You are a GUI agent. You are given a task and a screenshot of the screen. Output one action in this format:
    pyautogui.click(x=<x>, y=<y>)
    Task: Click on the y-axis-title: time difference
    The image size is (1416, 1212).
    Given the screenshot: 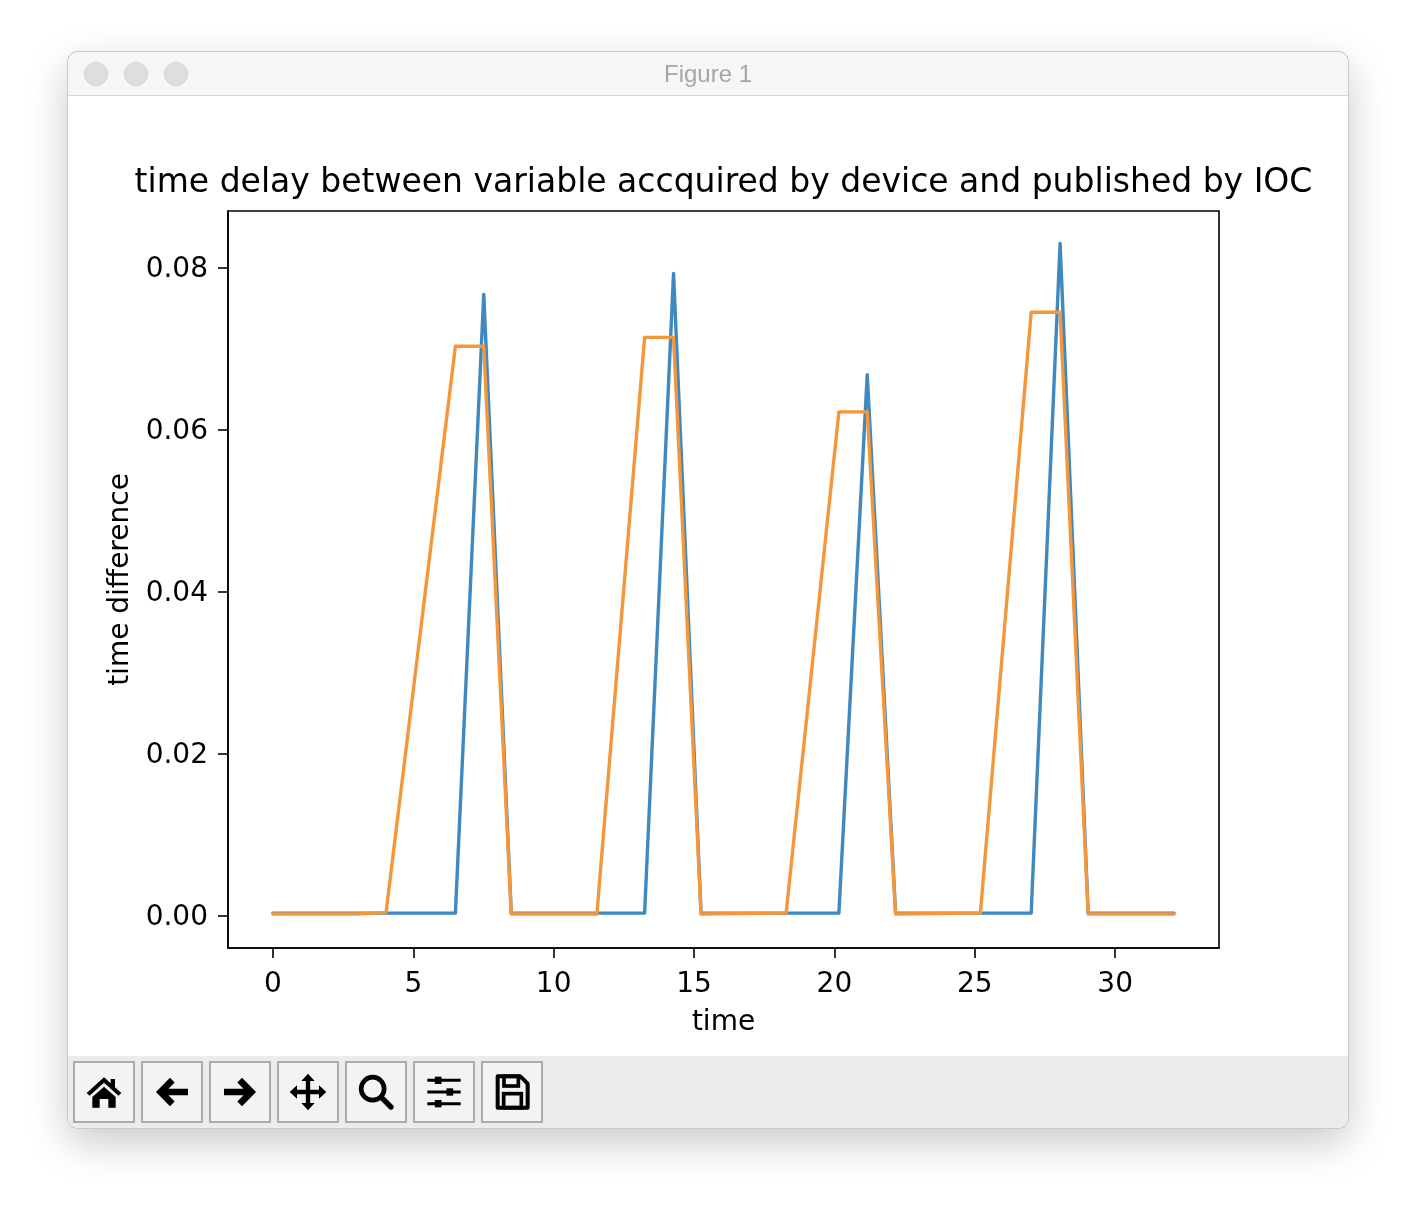 What is the action you would take?
    pyautogui.click(x=118, y=579)
    